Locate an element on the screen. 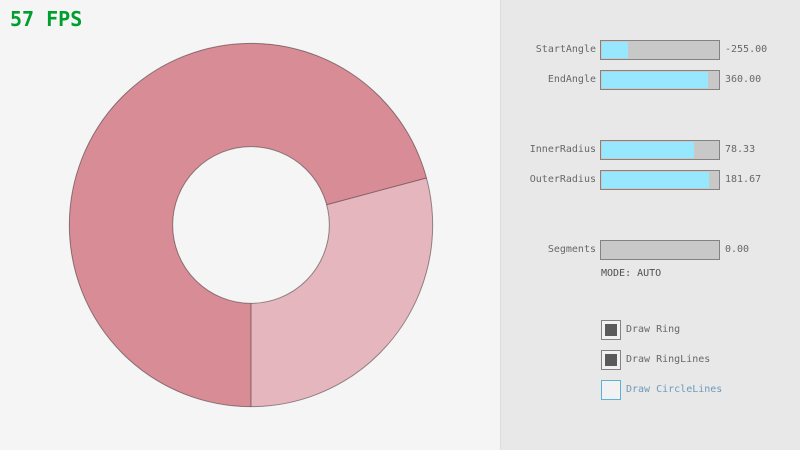 This screenshot has width=800, height=450. draw-ringlines-checkbox is located at coordinates (611, 360).